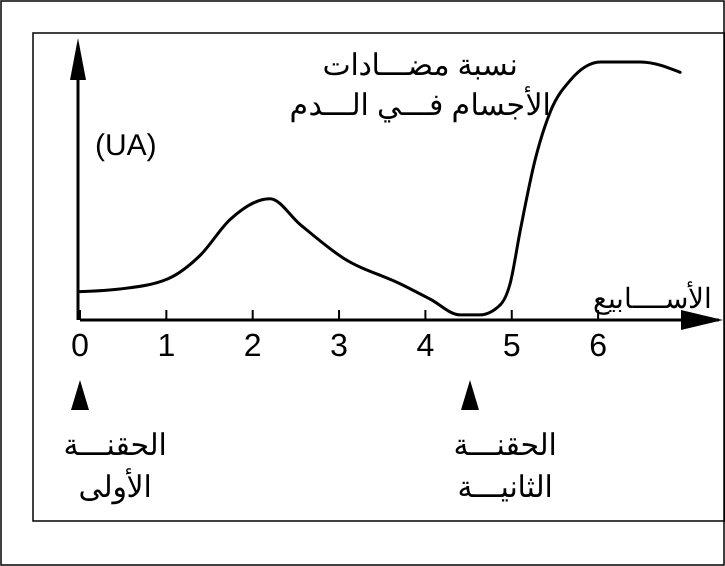 The image size is (725, 566). What do you see at coordinates (511, 345) in the screenshot?
I see `x-tick-label: 5` at bounding box center [511, 345].